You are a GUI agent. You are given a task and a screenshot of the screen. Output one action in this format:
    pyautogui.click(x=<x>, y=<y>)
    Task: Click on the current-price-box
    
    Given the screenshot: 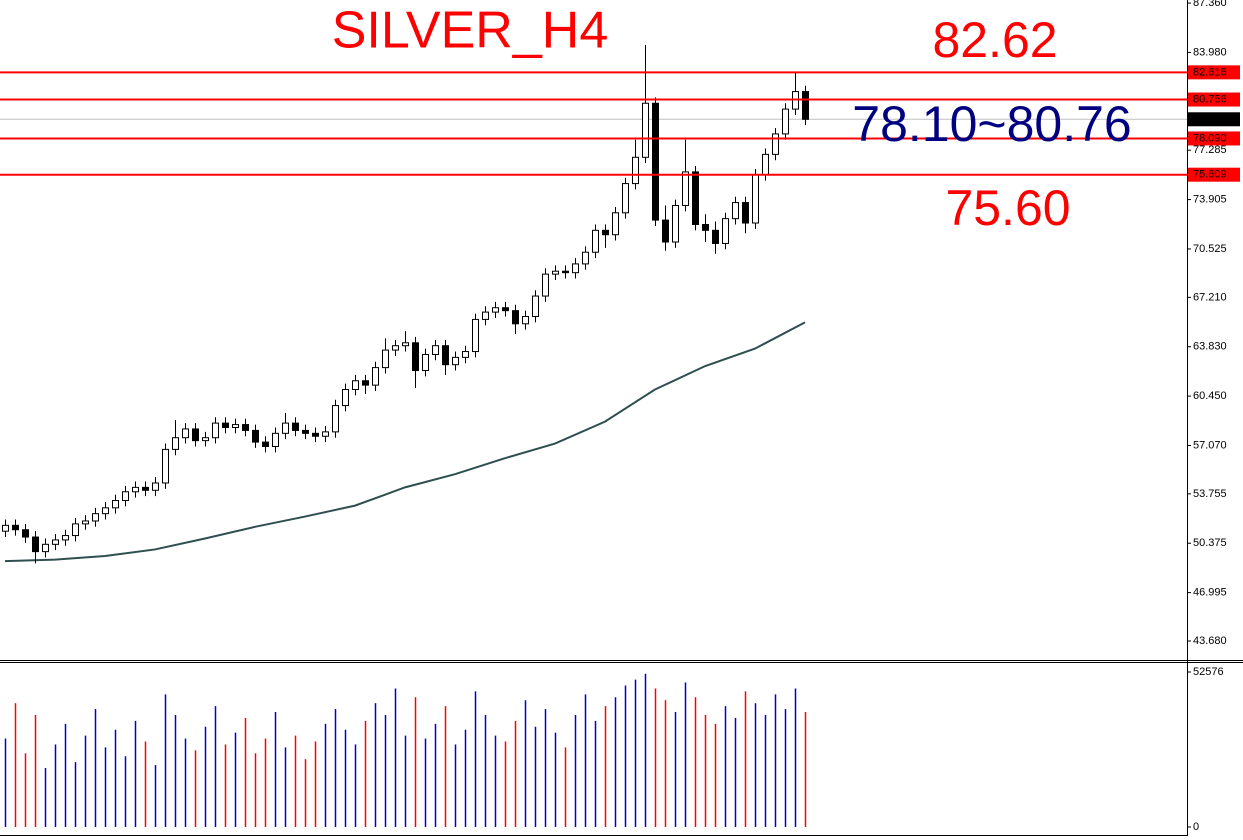 What is the action you would take?
    pyautogui.click(x=1214, y=119)
    